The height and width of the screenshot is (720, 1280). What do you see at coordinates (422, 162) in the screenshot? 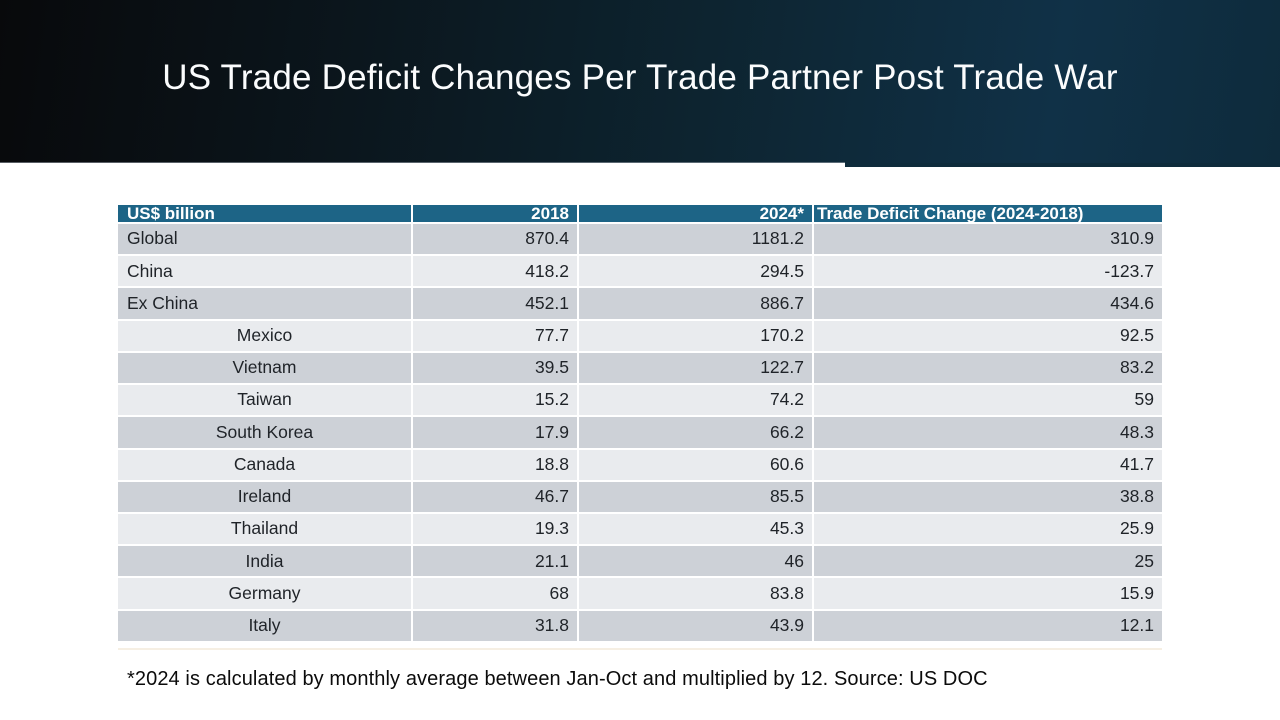
I see `banner-bottom-hairline` at bounding box center [422, 162].